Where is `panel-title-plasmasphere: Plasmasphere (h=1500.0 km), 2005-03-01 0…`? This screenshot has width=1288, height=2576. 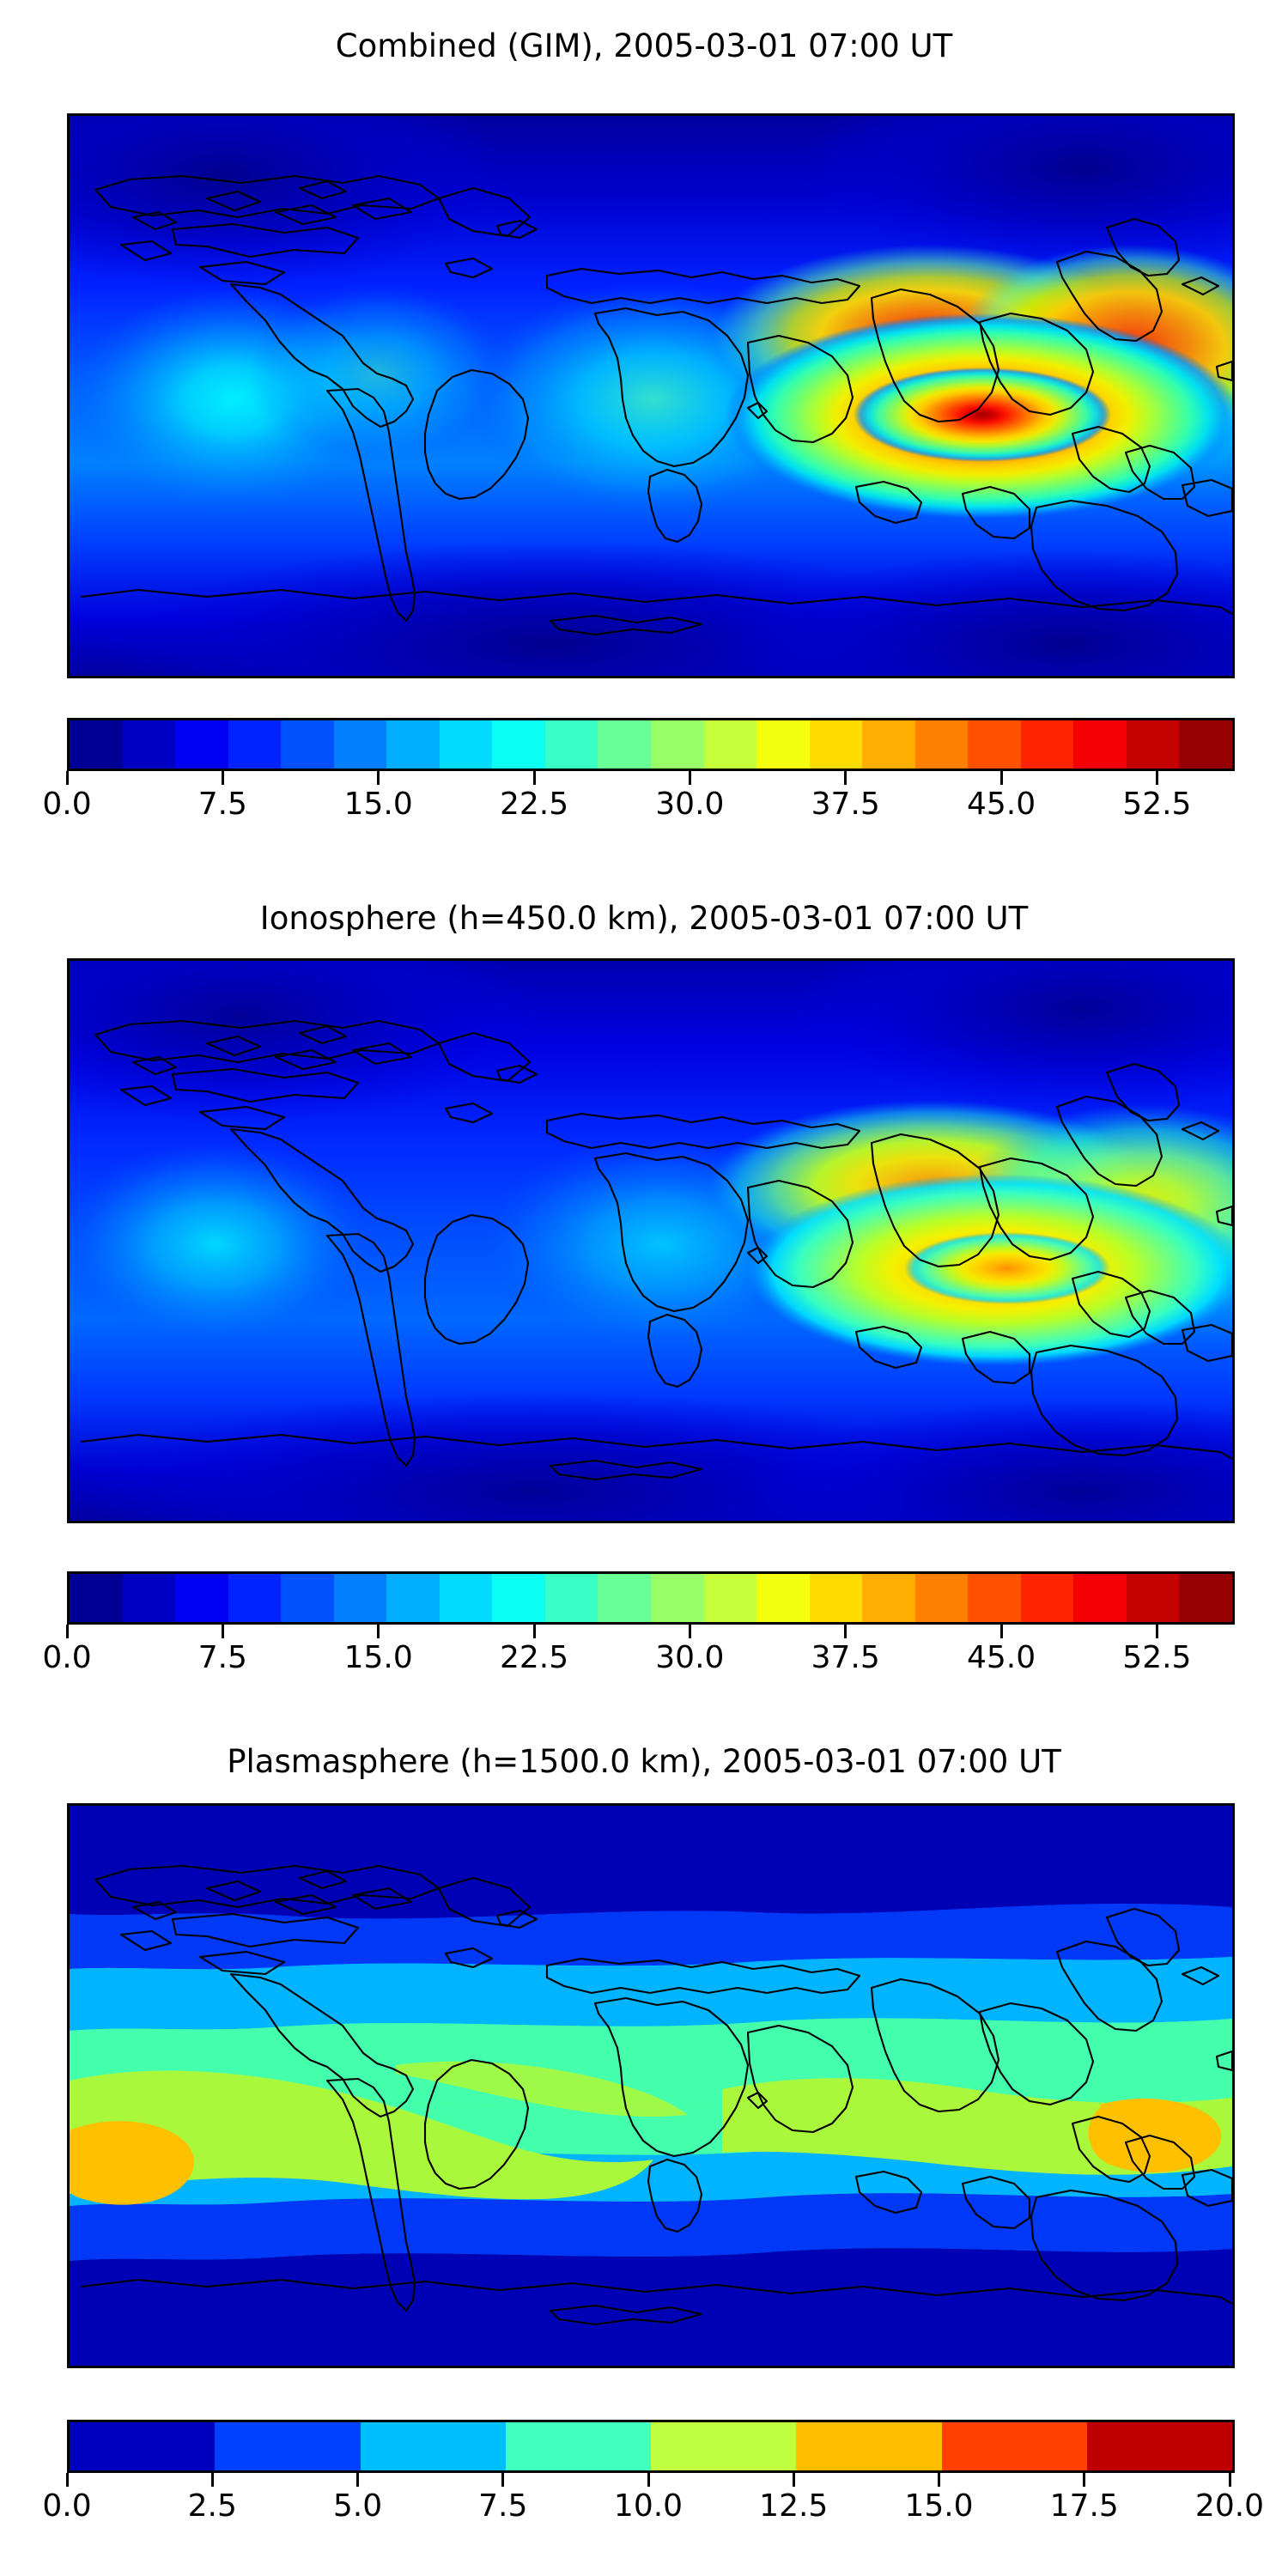 panel-title-plasmasphere: Plasmasphere (h=1500.0 km), 2005-03-01 0… is located at coordinates (644, 1762).